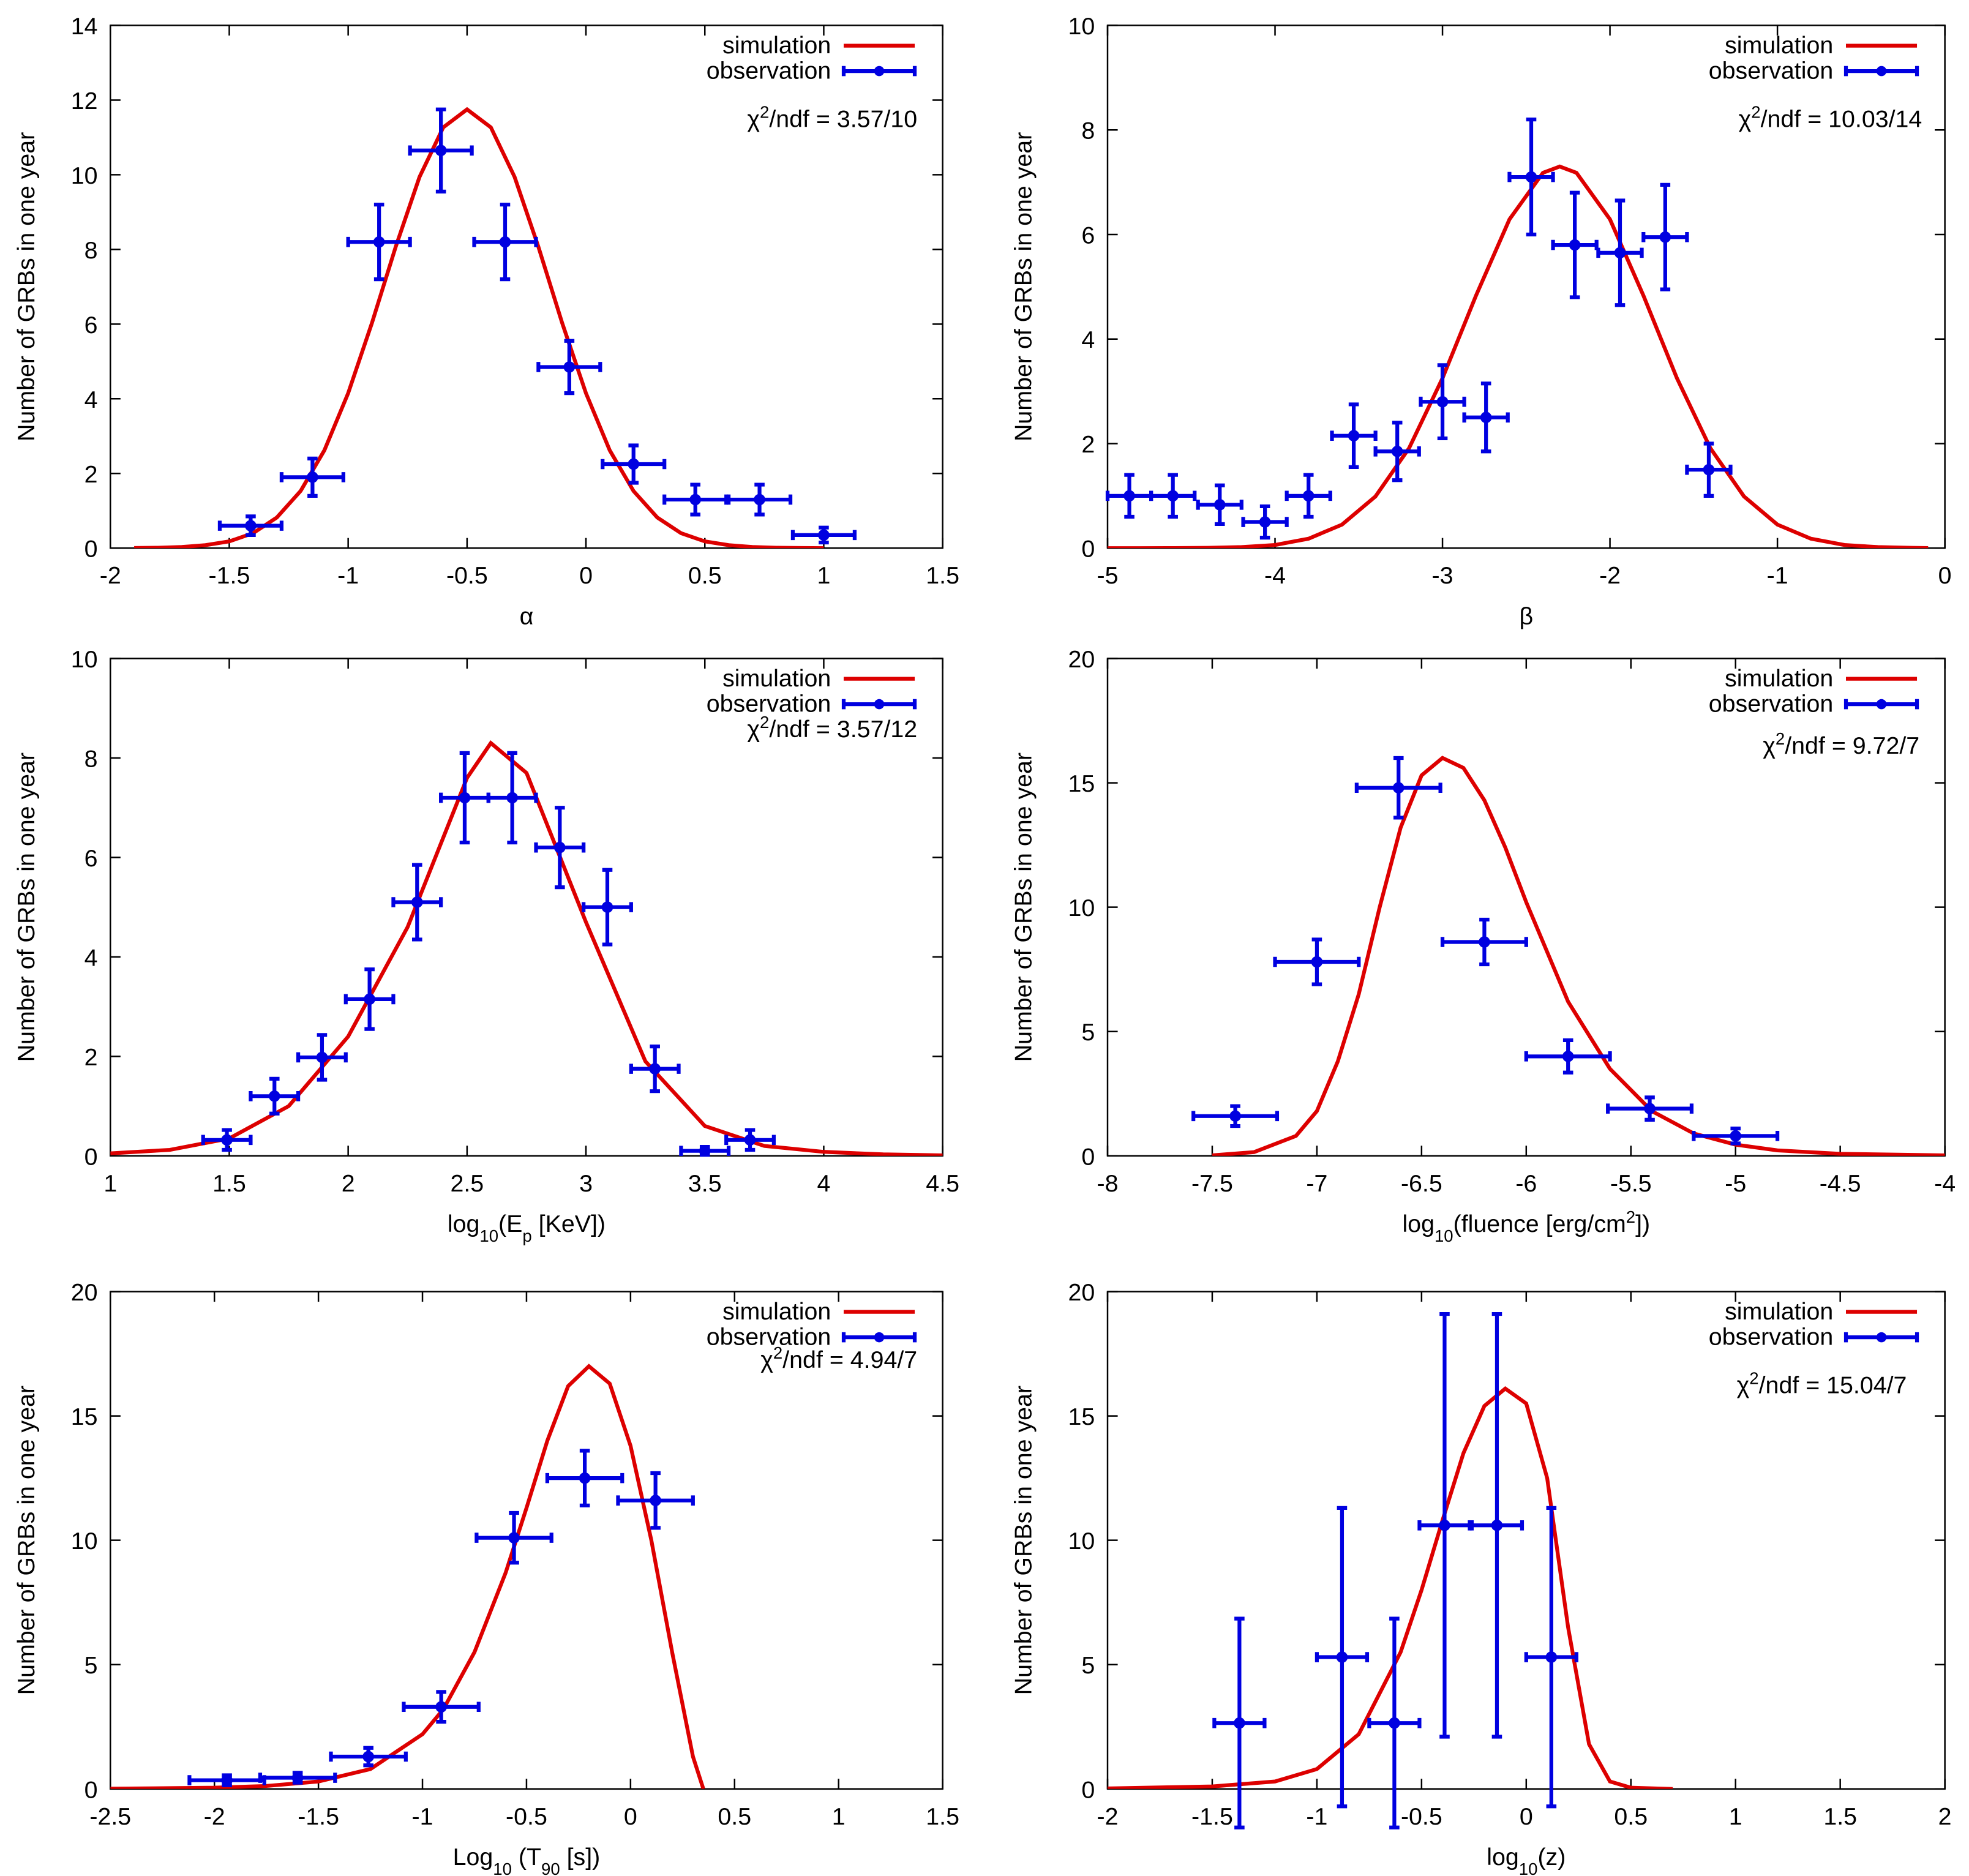 This screenshot has height=1876, width=1969. What do you see at coordinates (1841, 118) in the screenshot?
I see `annotation-part: /ndf = 10.03/14` at bounding box center [1841, 118].